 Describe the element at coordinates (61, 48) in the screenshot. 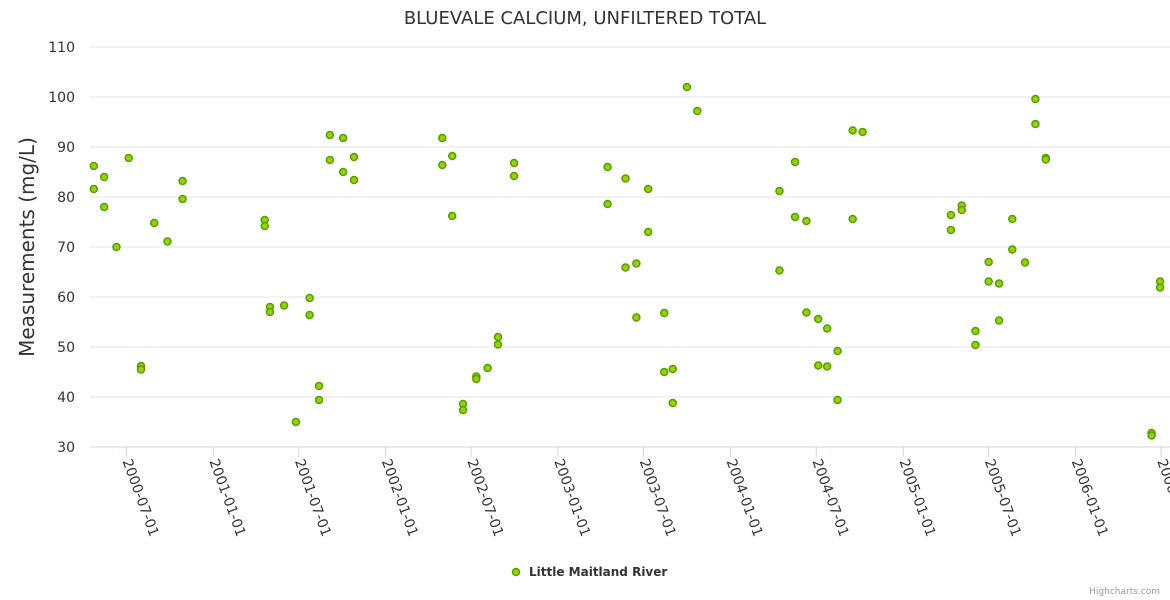

I see `y-tick-label: 110` at that location.